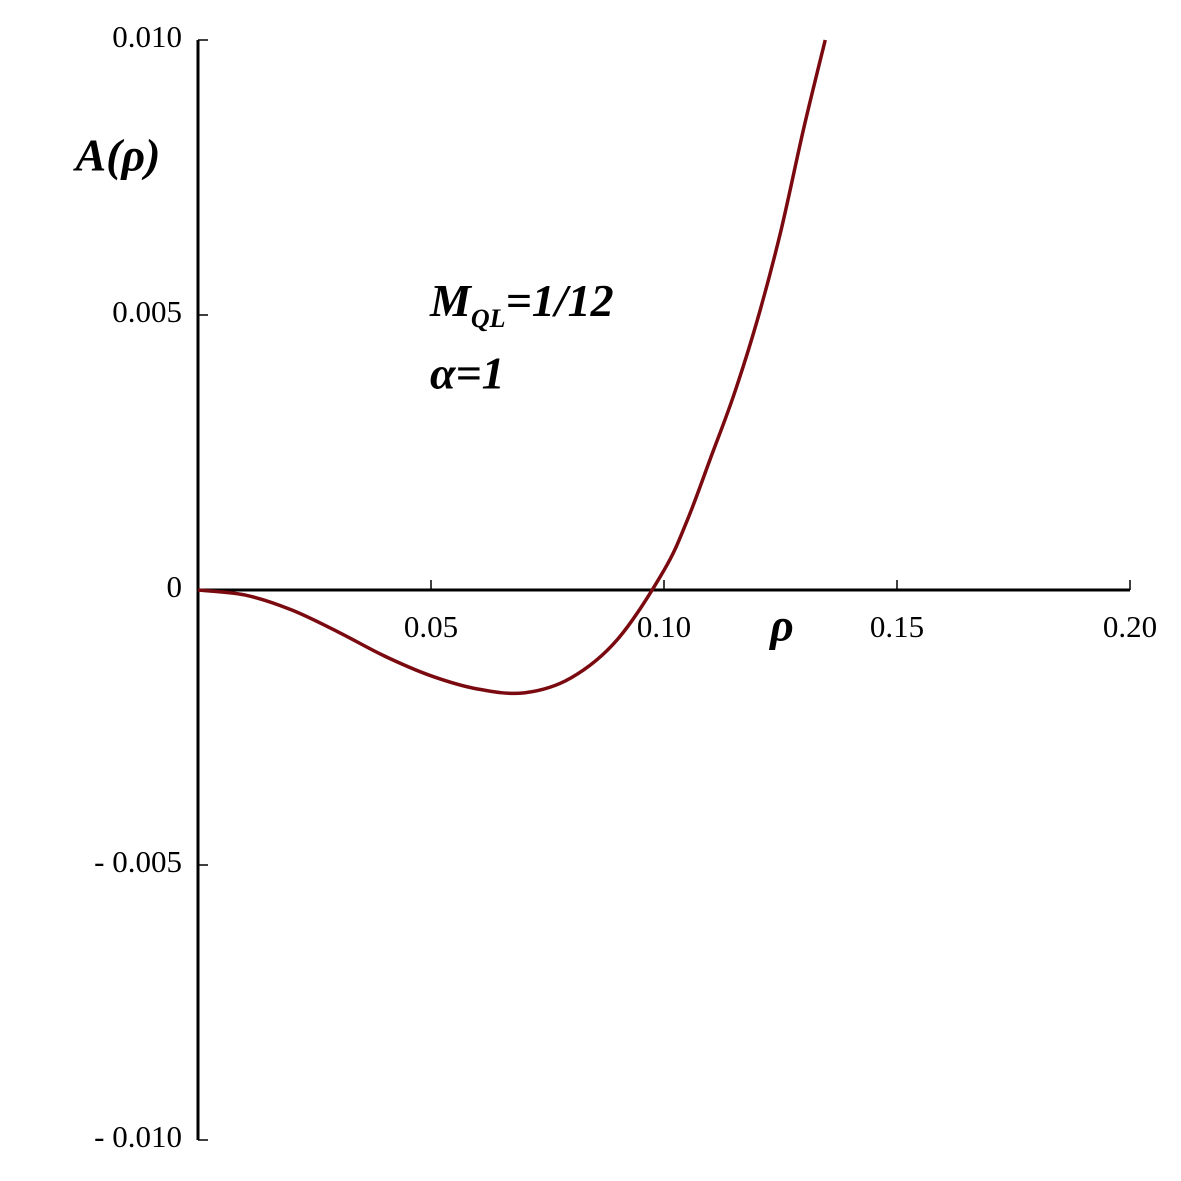 This screenshot has width=1181, height=1181. Describe the element at coordinates (781, 625) in the screenshot. I see `x-axis-label: ρ` at that location.